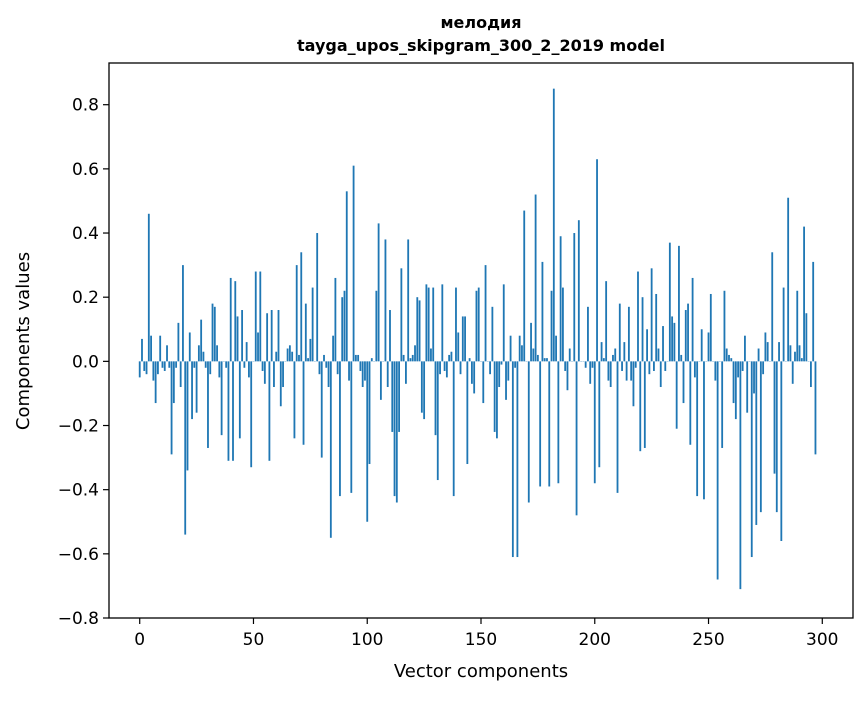 This screenshot has height=701, width=867. What do you see at coordinates (139, 640) in the screenshot?
I see `x-tick-label: 0` at bounding box center [139, 640].